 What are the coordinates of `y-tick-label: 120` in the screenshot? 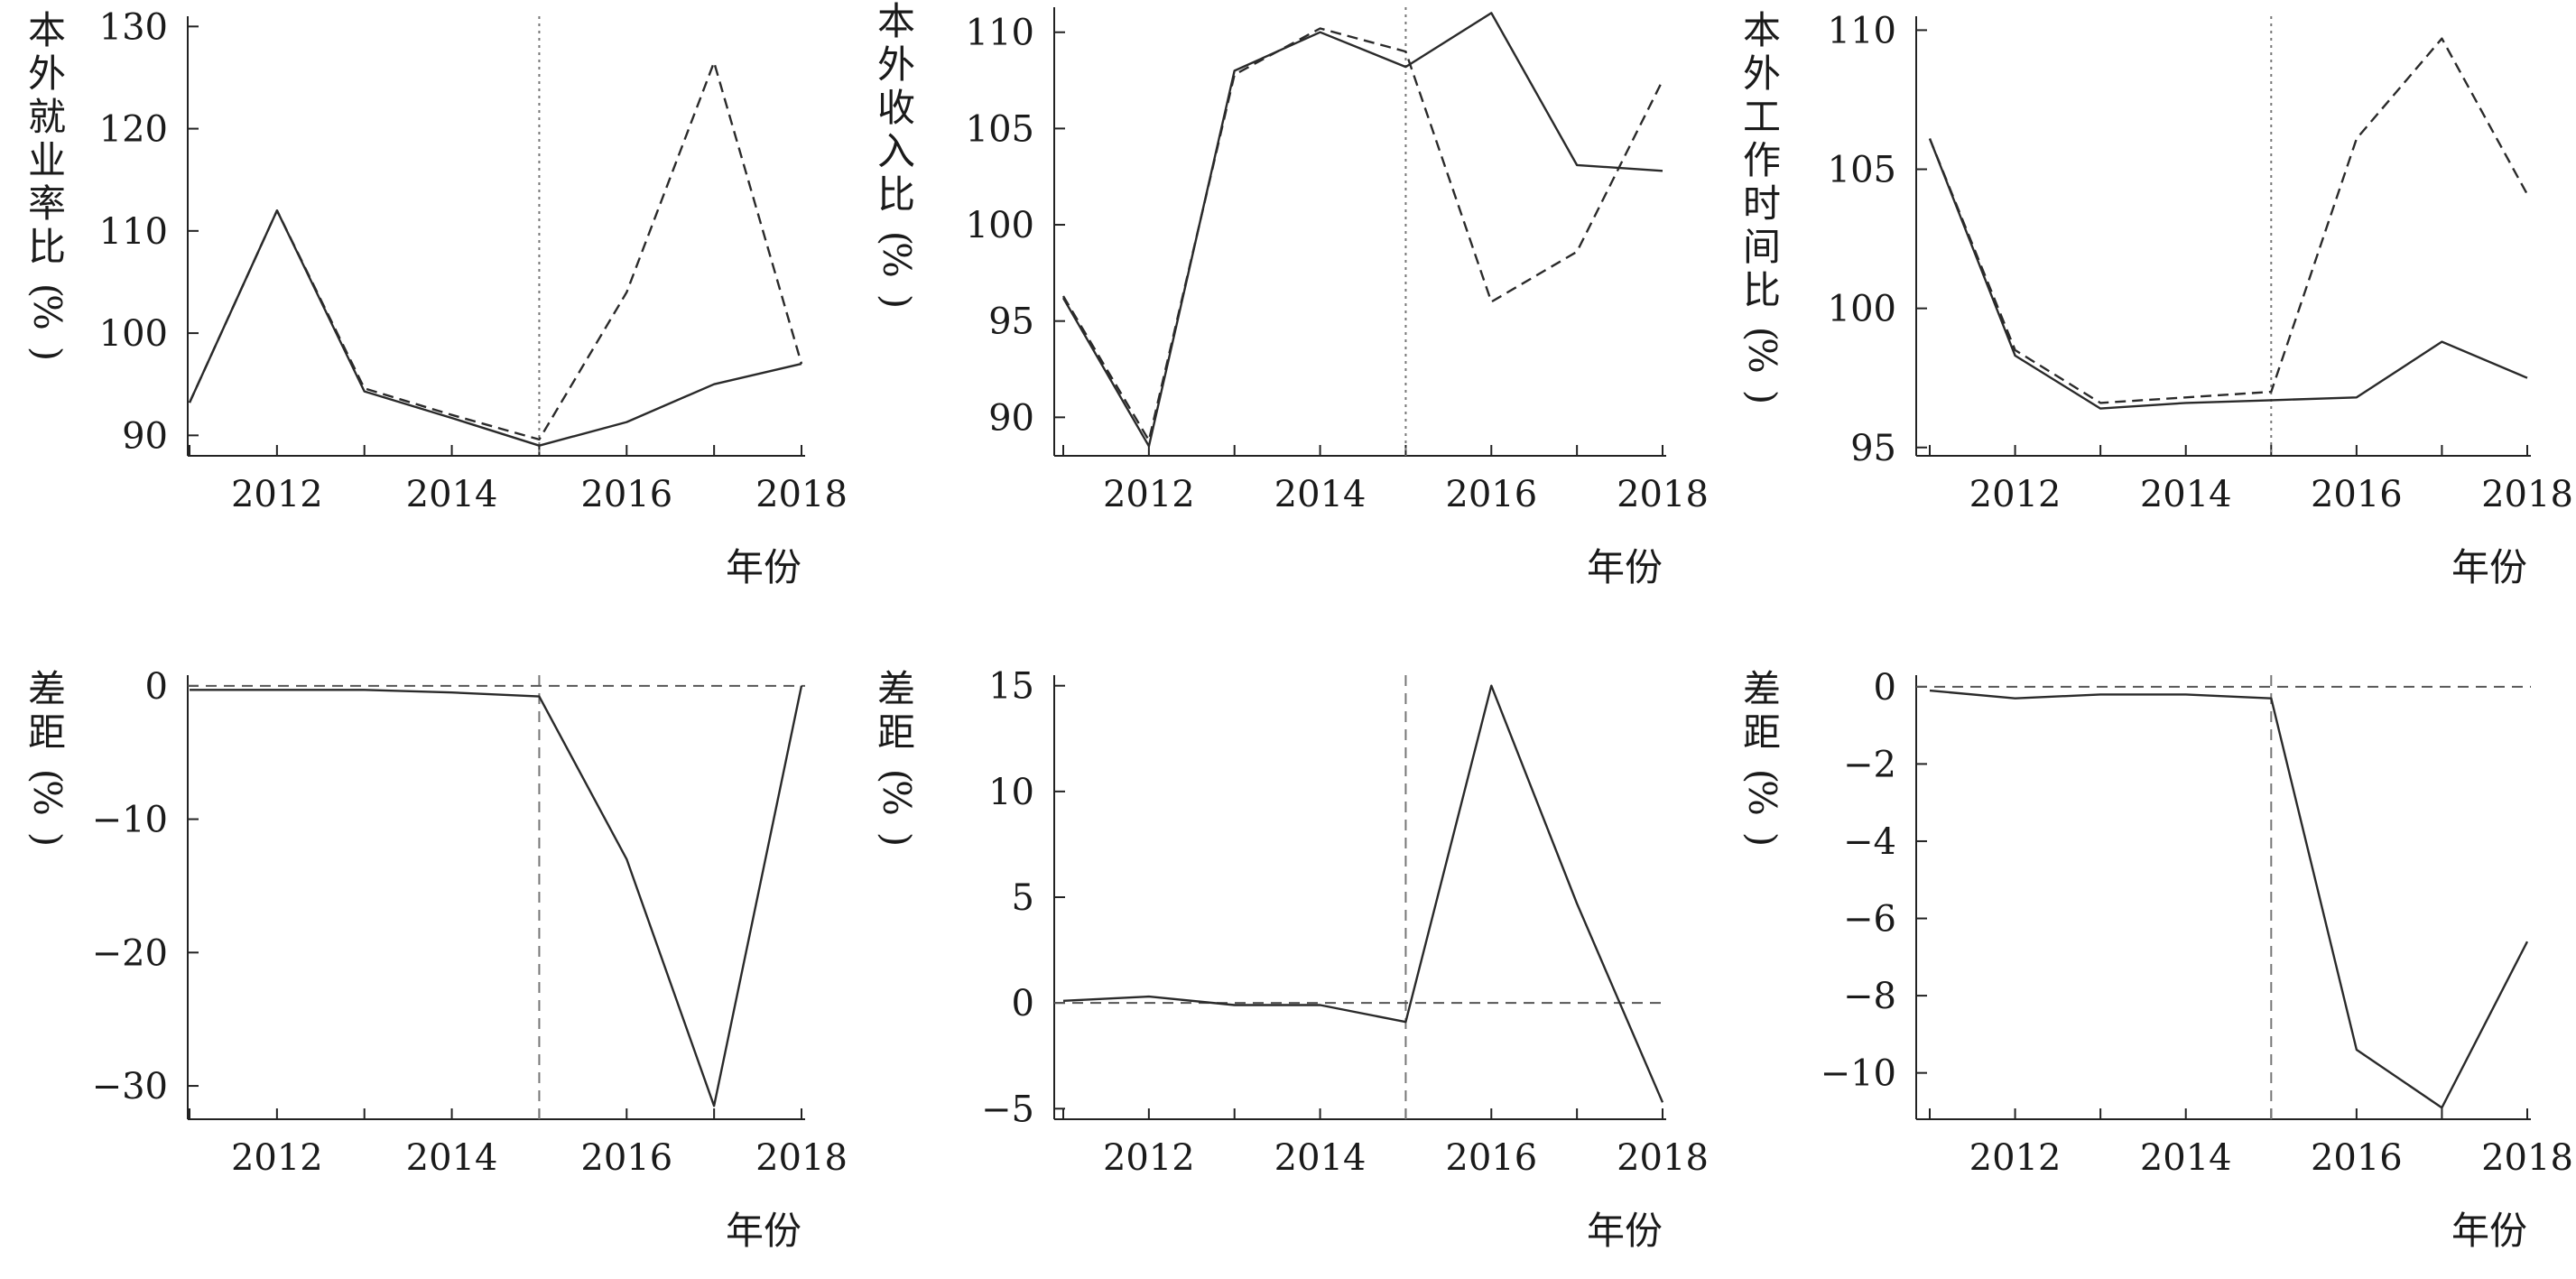 It's located at (133, 130).